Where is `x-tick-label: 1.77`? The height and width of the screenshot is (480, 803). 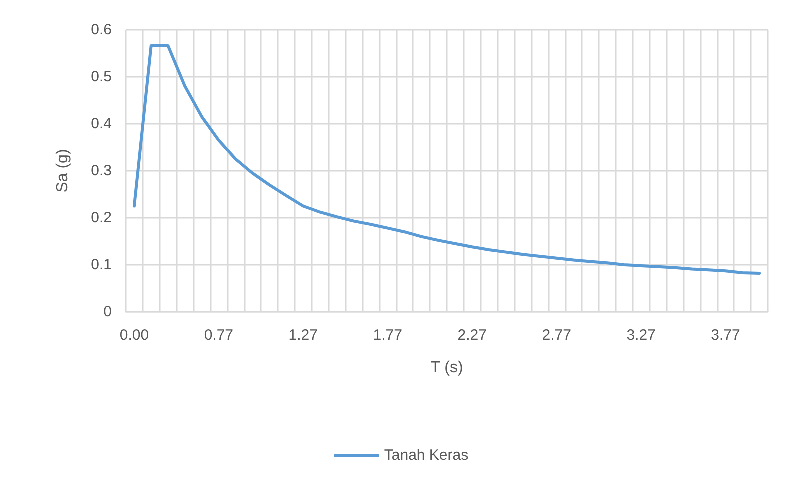
x-tick-label: 1.77 is located at coordinates (387, 335).